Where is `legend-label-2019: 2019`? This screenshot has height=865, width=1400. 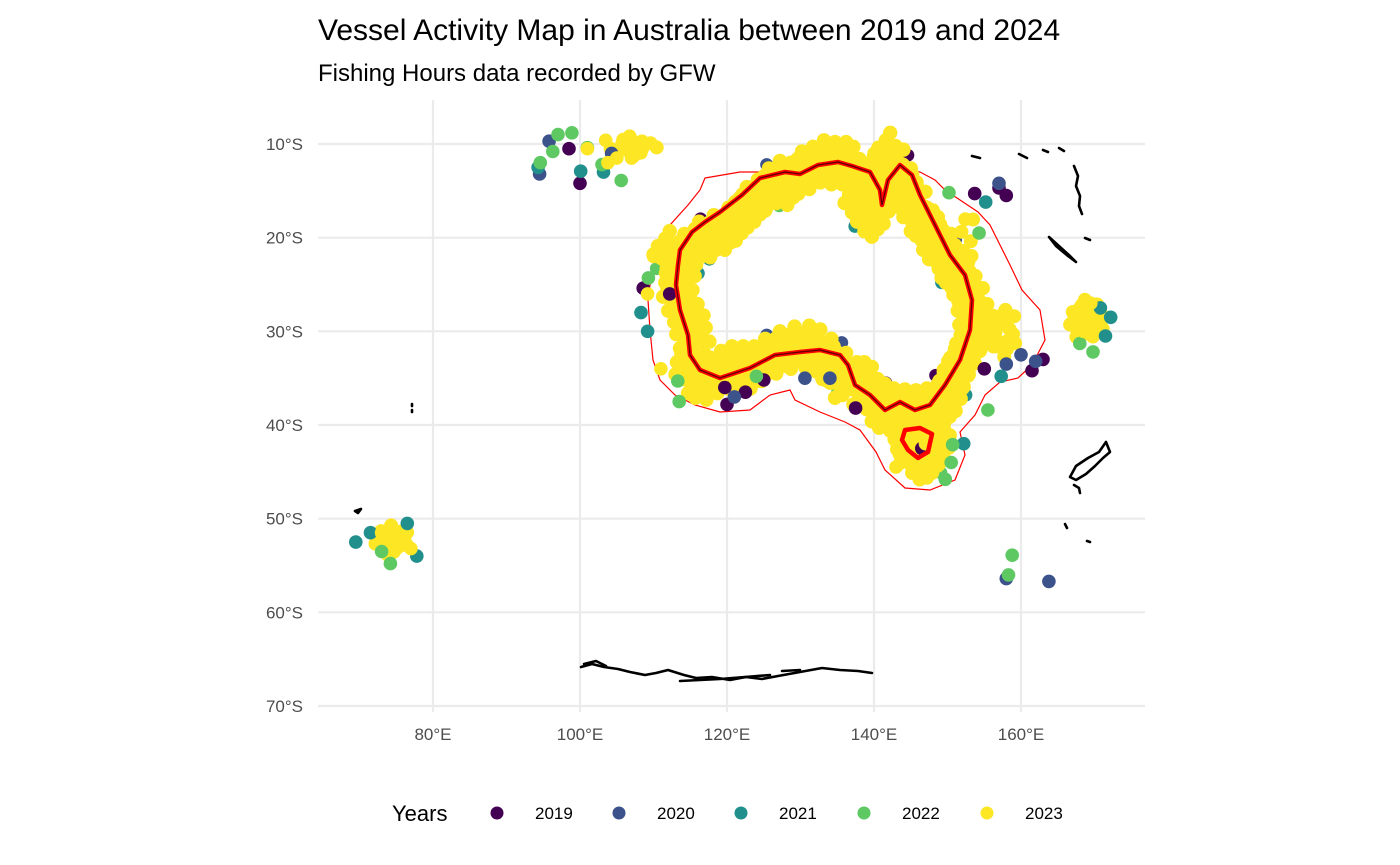
legend-label-2019: 2019 is located at coordinates (554, 813).